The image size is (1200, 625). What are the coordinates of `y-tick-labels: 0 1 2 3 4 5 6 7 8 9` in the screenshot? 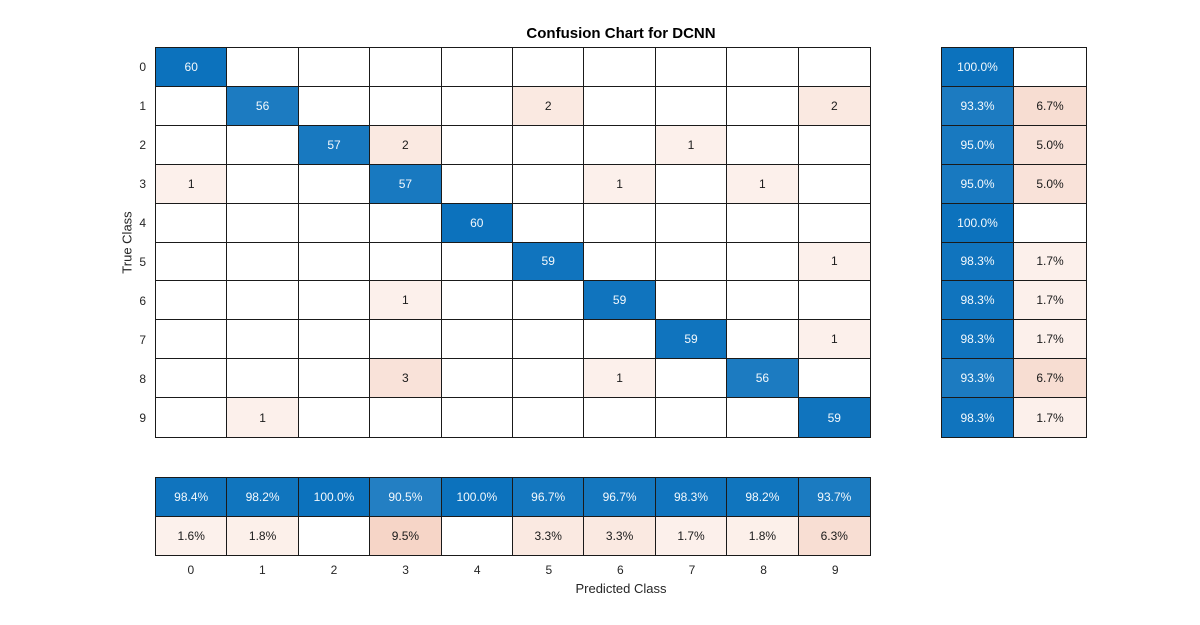 It's located at (121, 242).